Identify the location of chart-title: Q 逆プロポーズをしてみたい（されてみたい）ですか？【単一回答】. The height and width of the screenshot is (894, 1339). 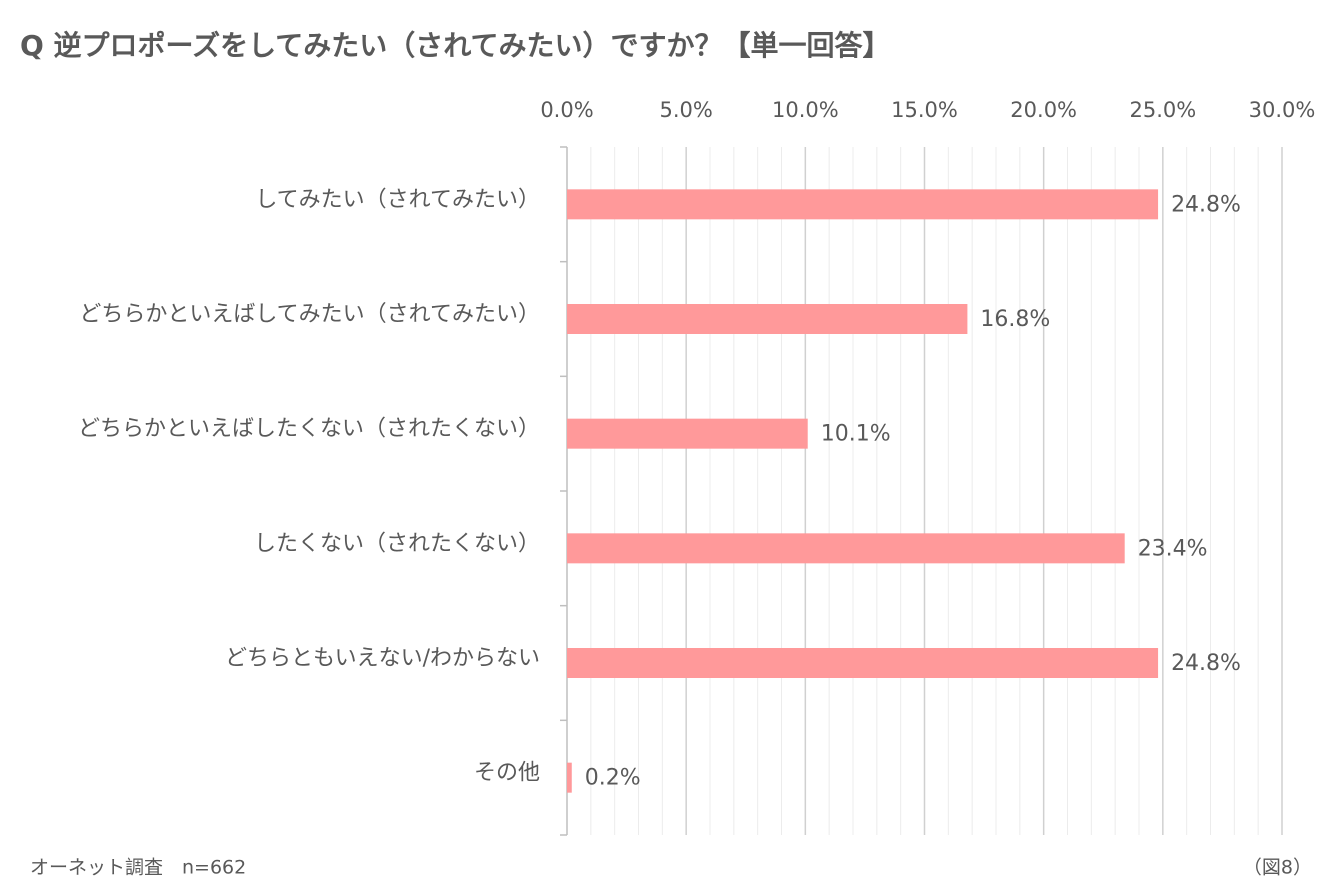
(455, 45).